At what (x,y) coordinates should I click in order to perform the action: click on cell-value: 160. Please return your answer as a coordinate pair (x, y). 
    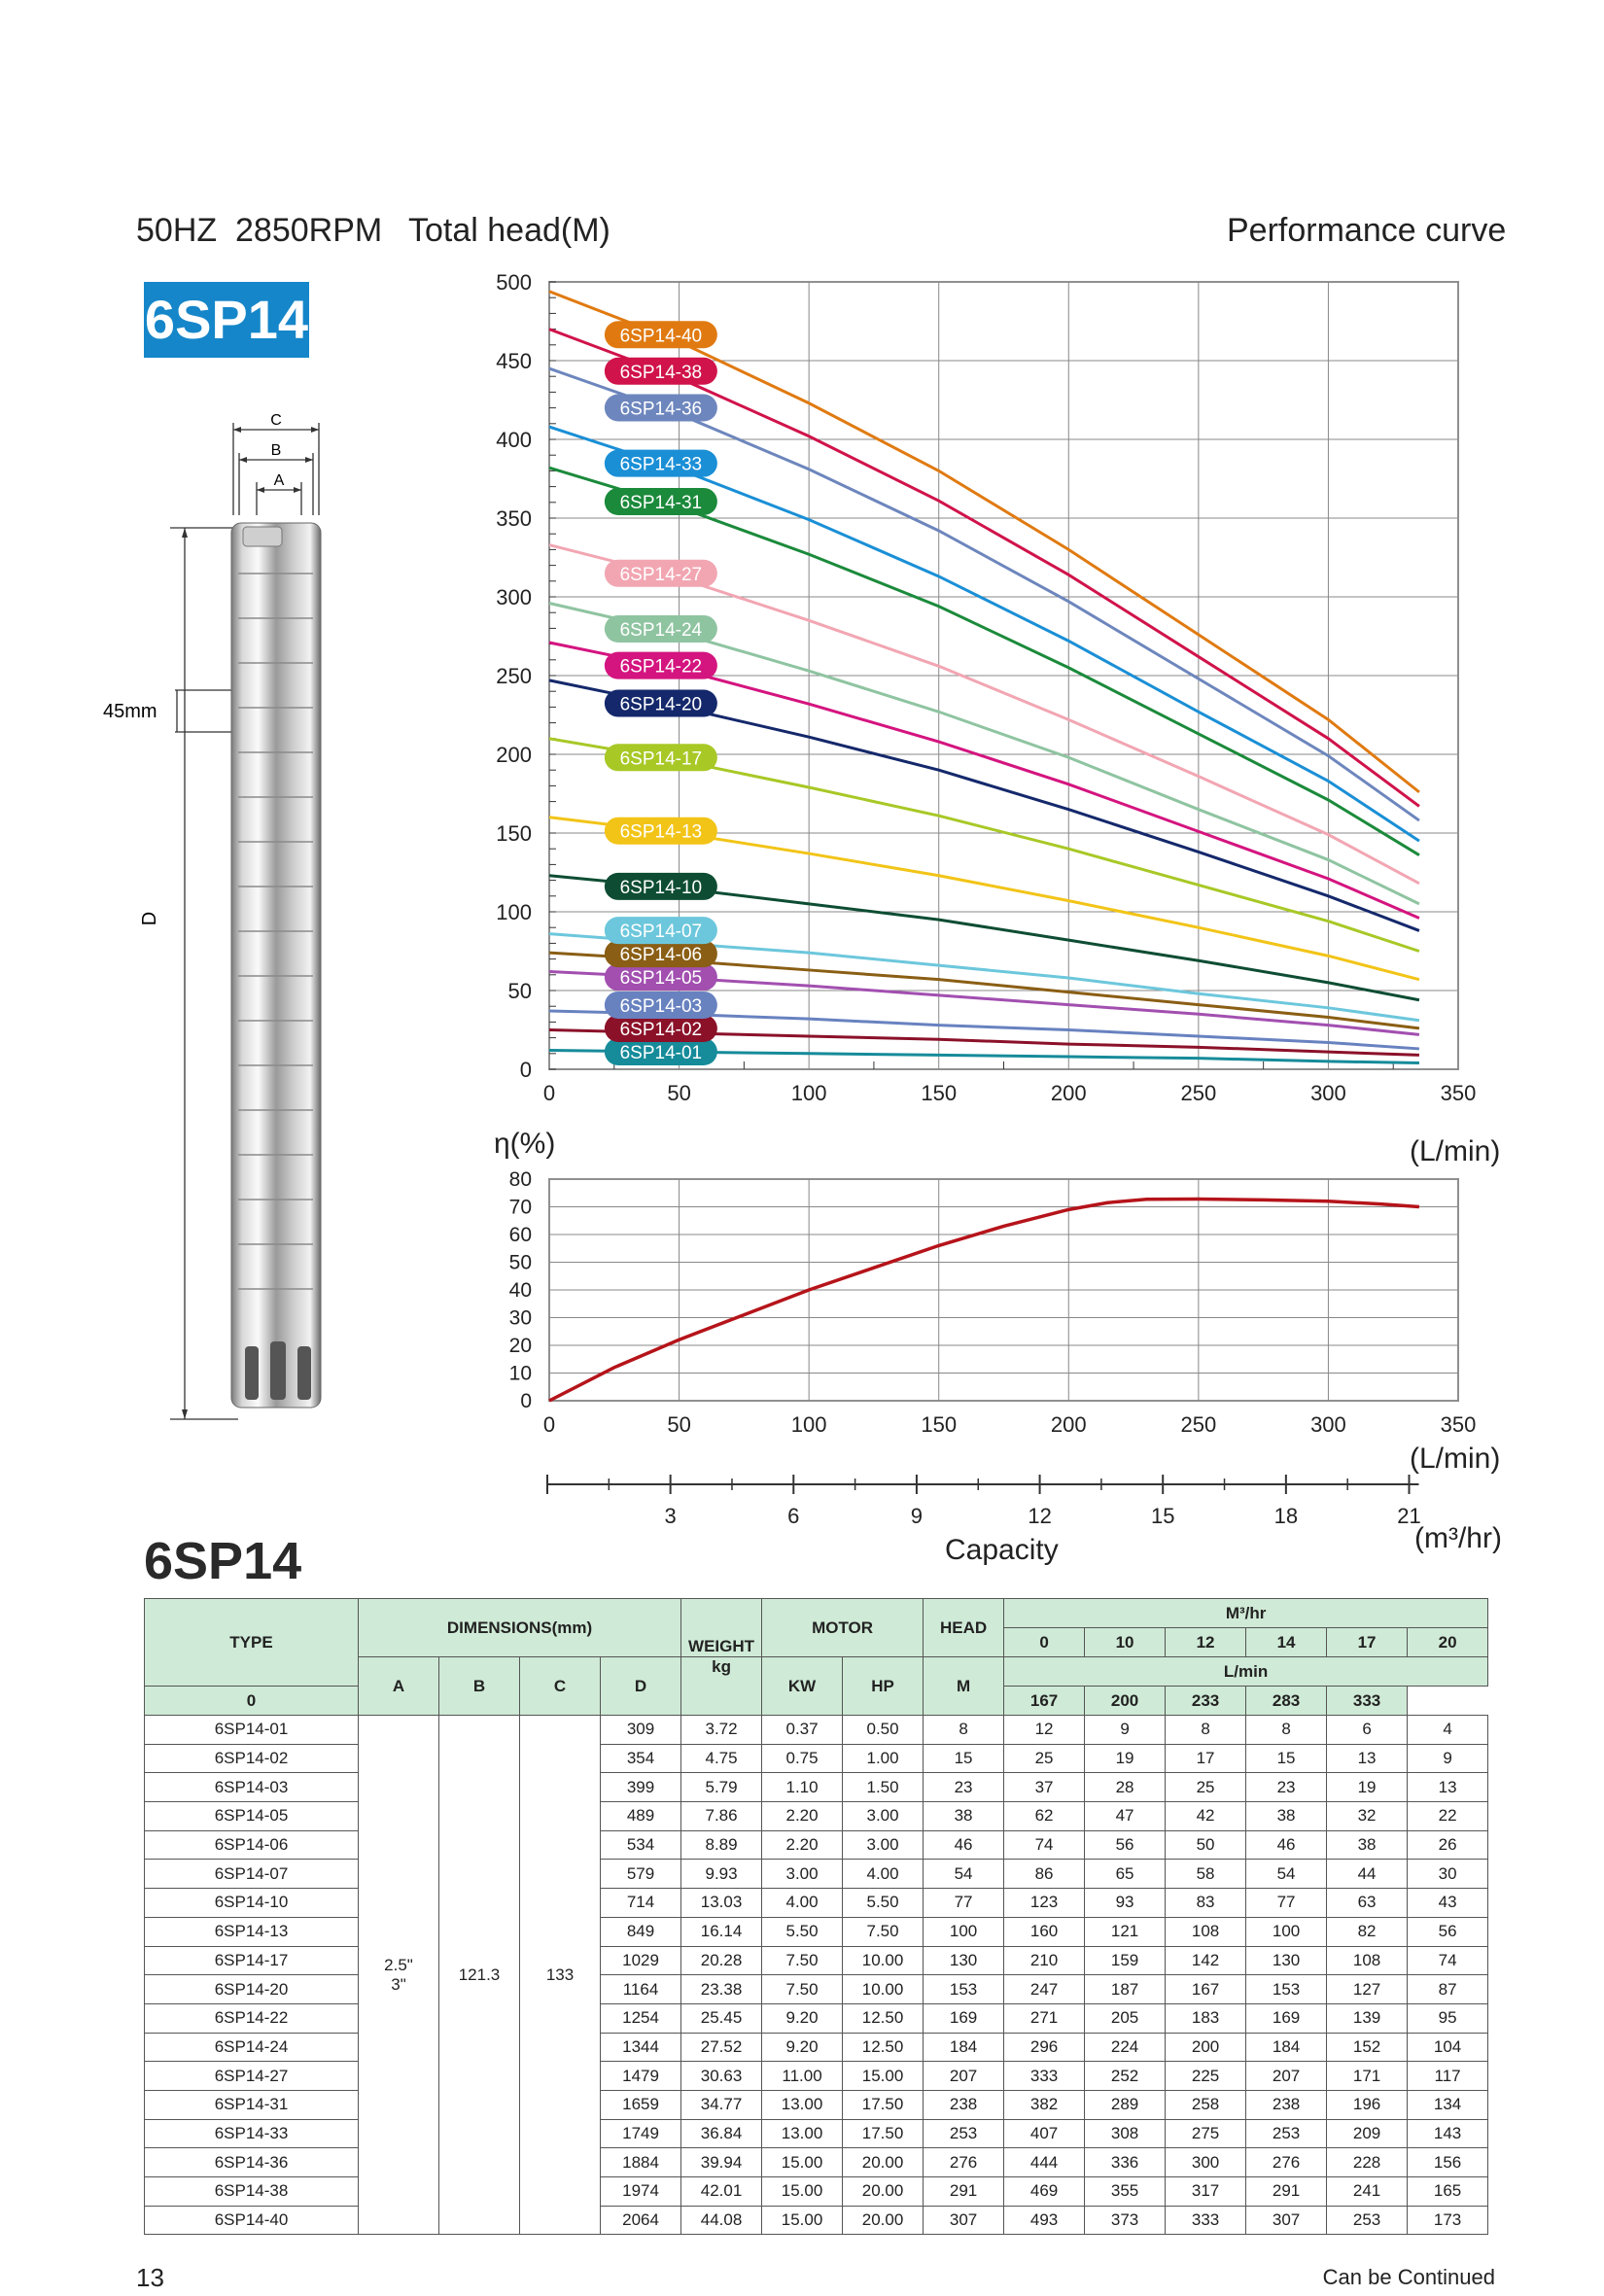
    Looking at the image, I should click on (1044, 1931).